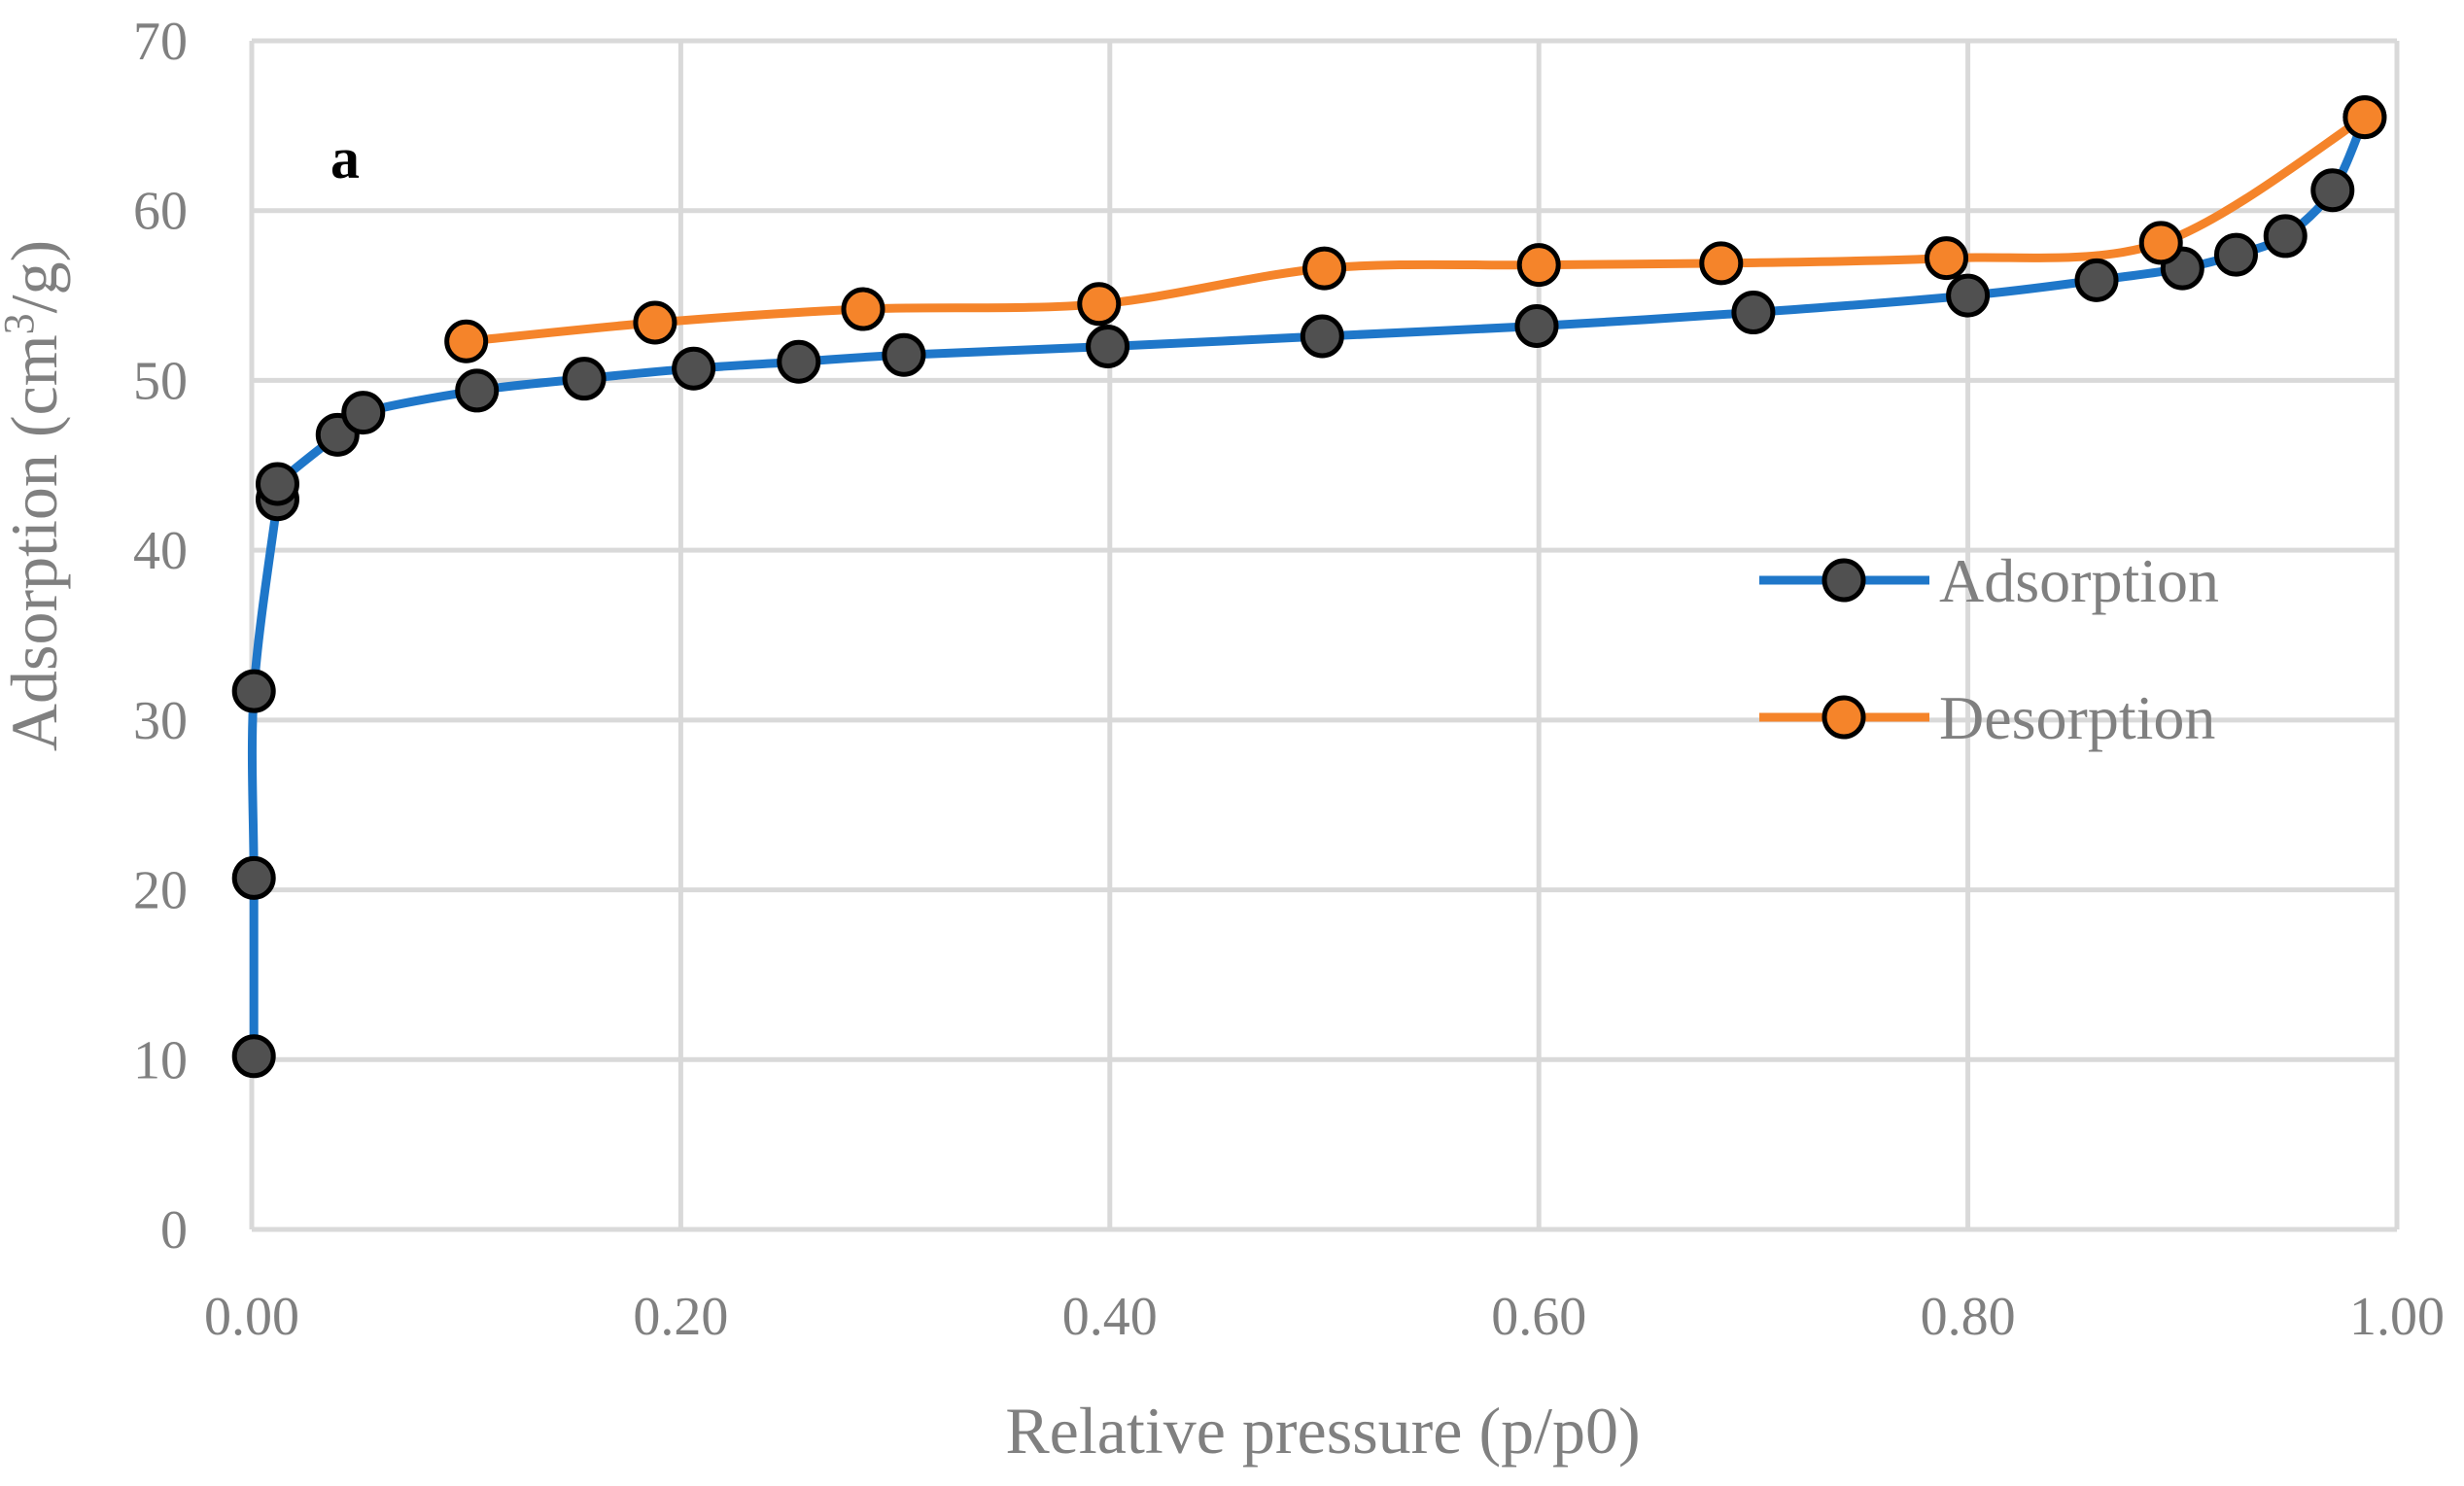 This screenshot has width=2464, height=1486. What do you see at coordinates (1322, 1431) in the screenshot?
I see `x-axis-title: Relative pressure (p/p0)` at bounding box center [1322, 1431].